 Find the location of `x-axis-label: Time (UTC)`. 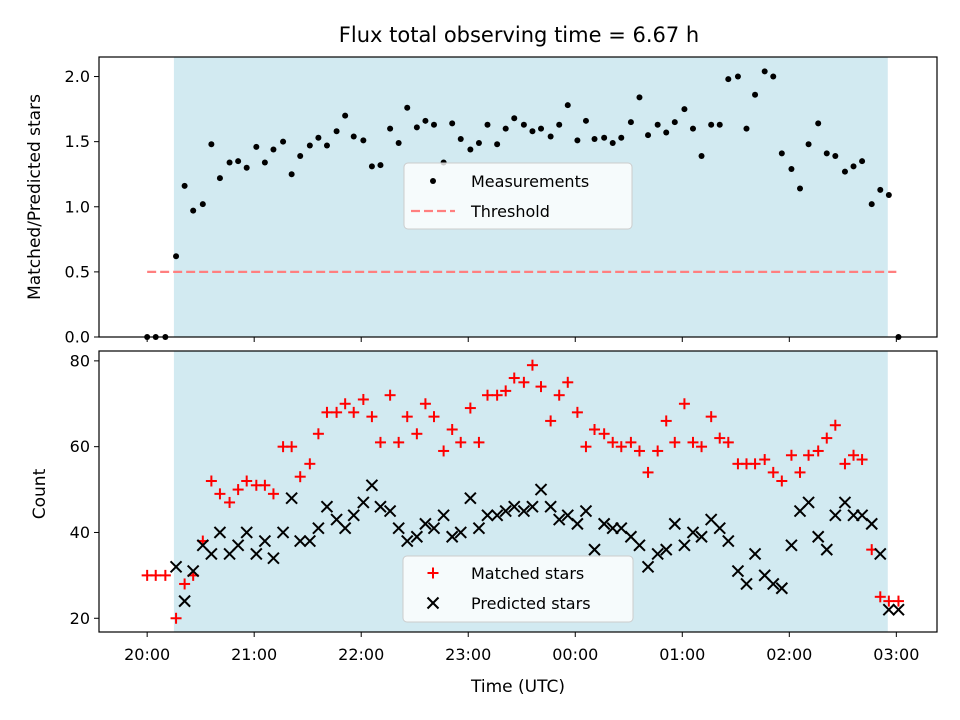

x-axis-label: Time (UTC) is located at coordinates (517, 687).